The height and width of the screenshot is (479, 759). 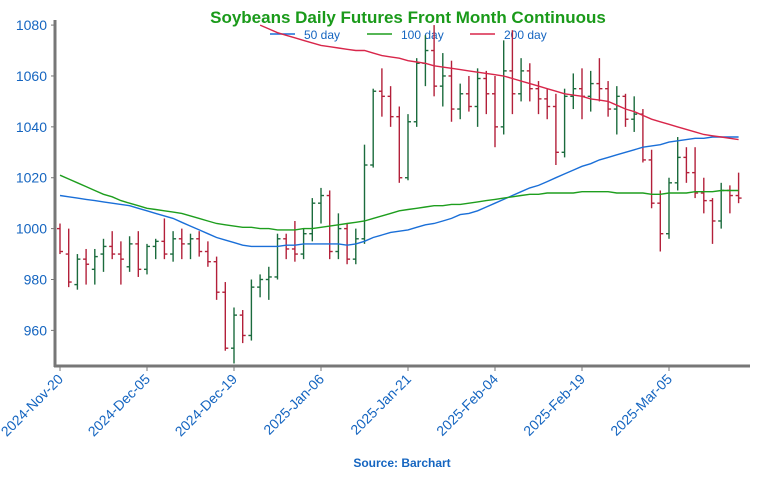 What do you see at coordinates (119, 405) in the screenshot?
I see `x-tick-label: 2024-Dec-05` at bounding box center [119, 405].